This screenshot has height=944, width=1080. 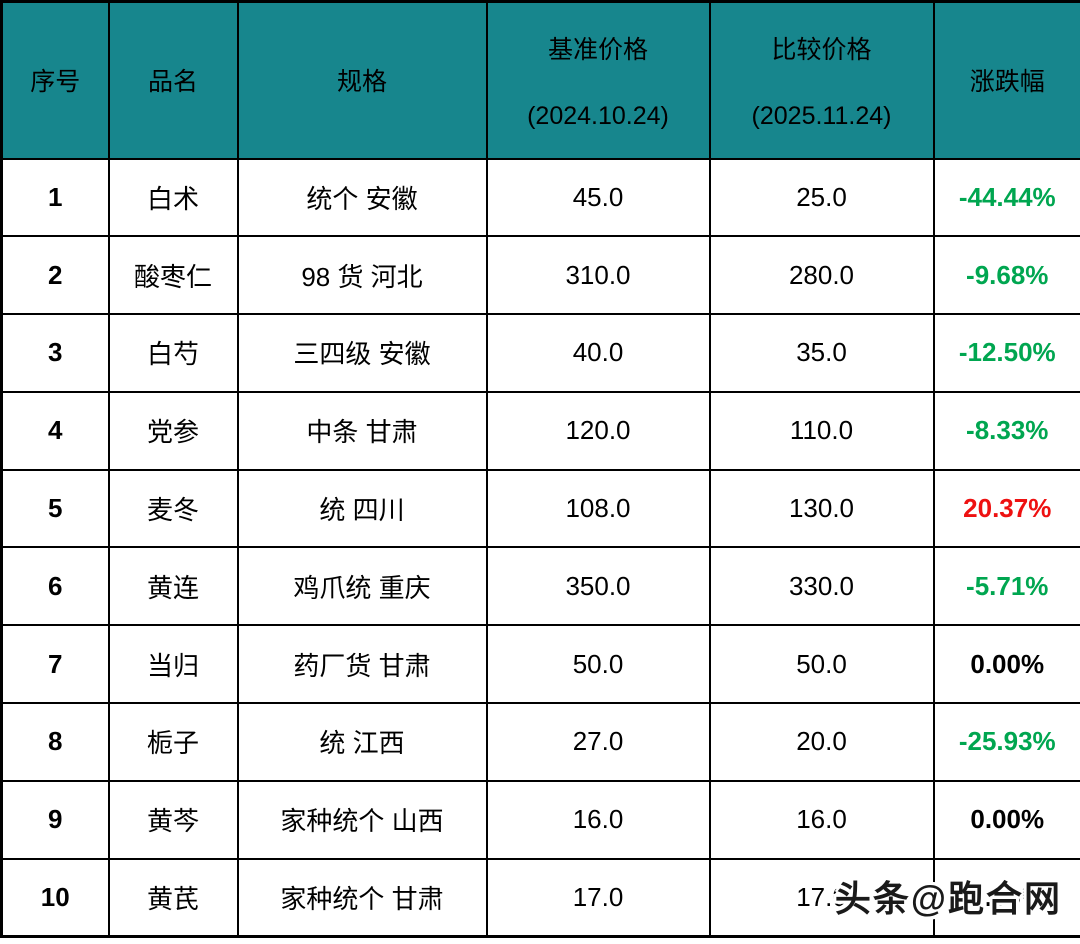 I want to click on product-name-cell: 黄连, so click(x=173, y=586).